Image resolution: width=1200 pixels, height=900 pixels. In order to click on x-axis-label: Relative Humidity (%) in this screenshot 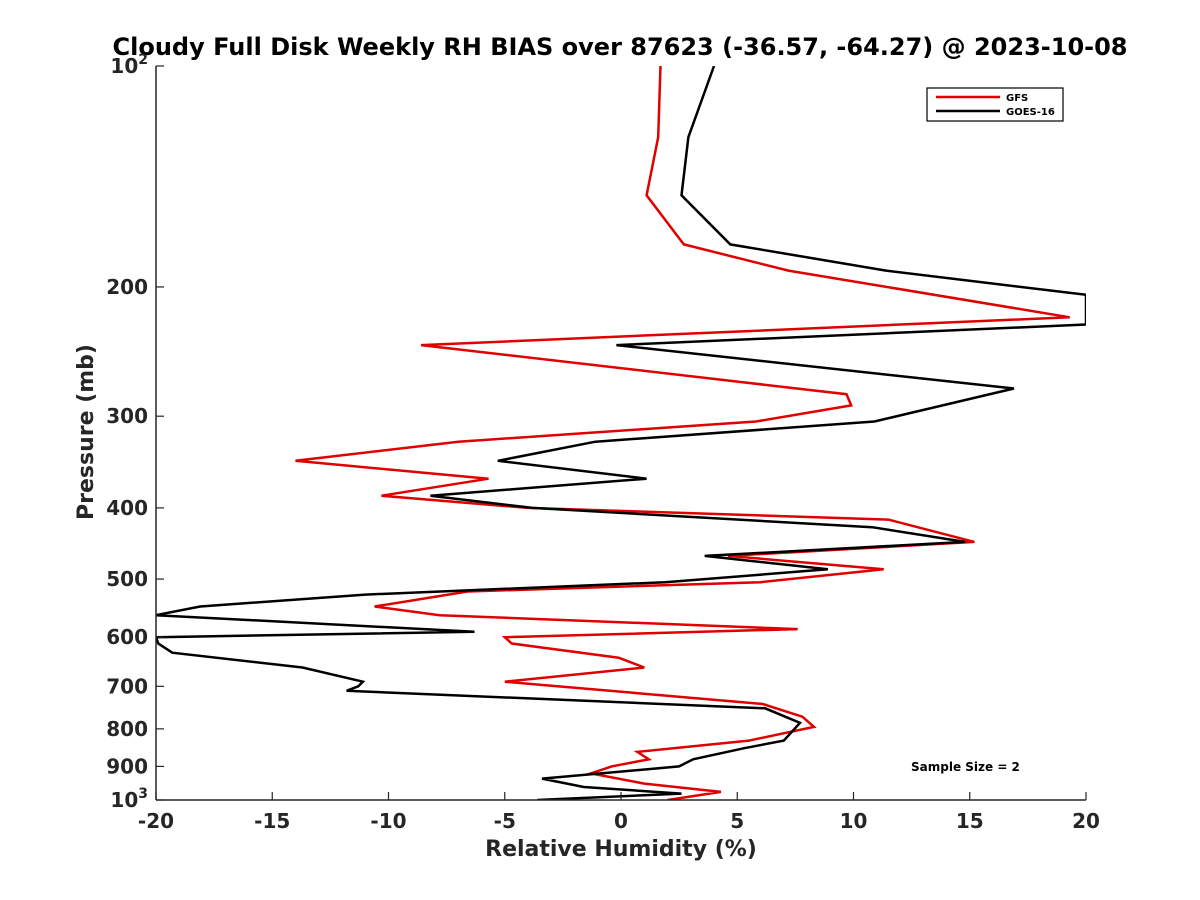, I will do `click(621, 849)`.